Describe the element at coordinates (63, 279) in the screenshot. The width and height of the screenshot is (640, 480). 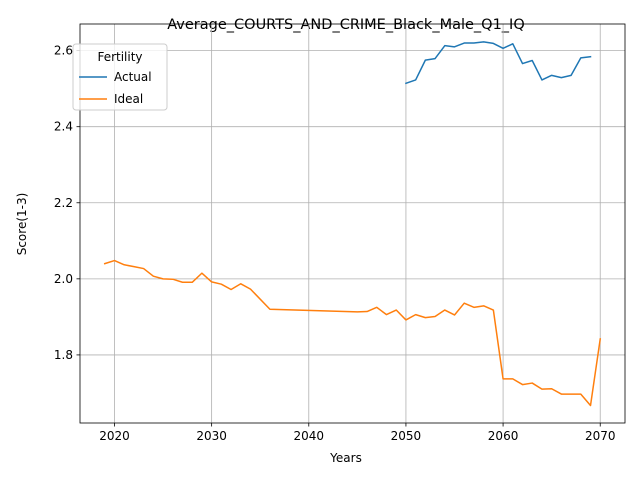
I see `y-tick-label: 2.0` at that location.